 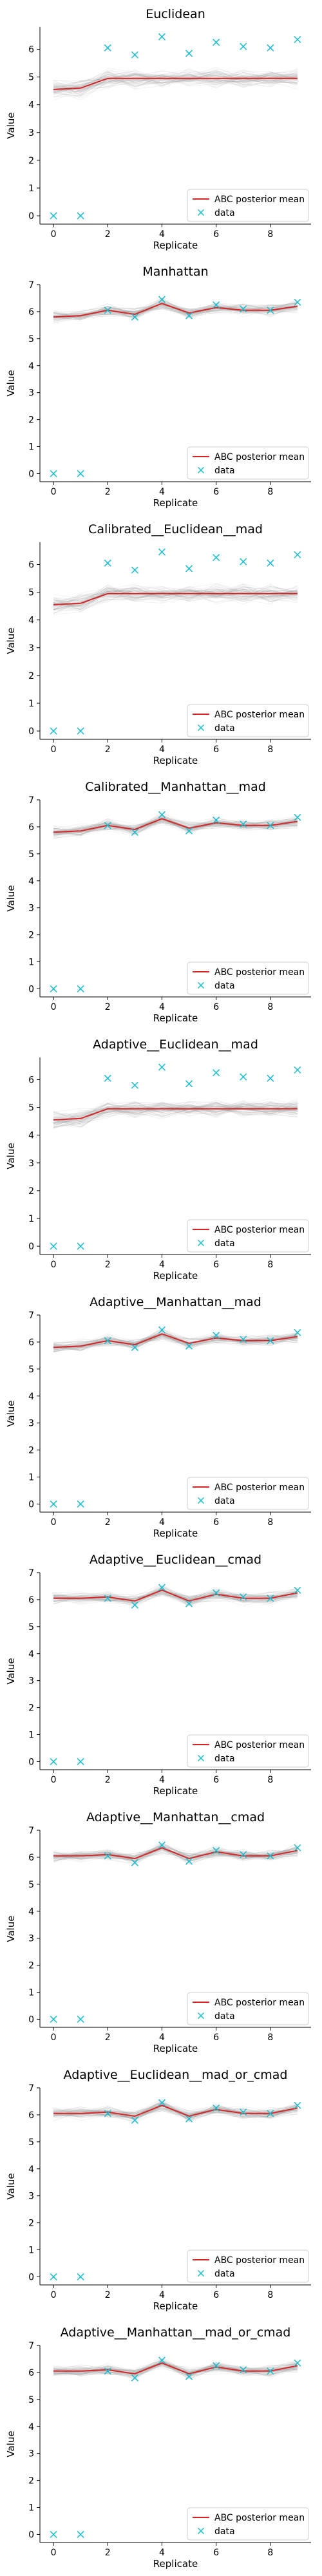 What do you see at coordinates (175, 1533) in the screenshot?
I see `x-axis-label: Replicate` at bounding box center [175, 1533].